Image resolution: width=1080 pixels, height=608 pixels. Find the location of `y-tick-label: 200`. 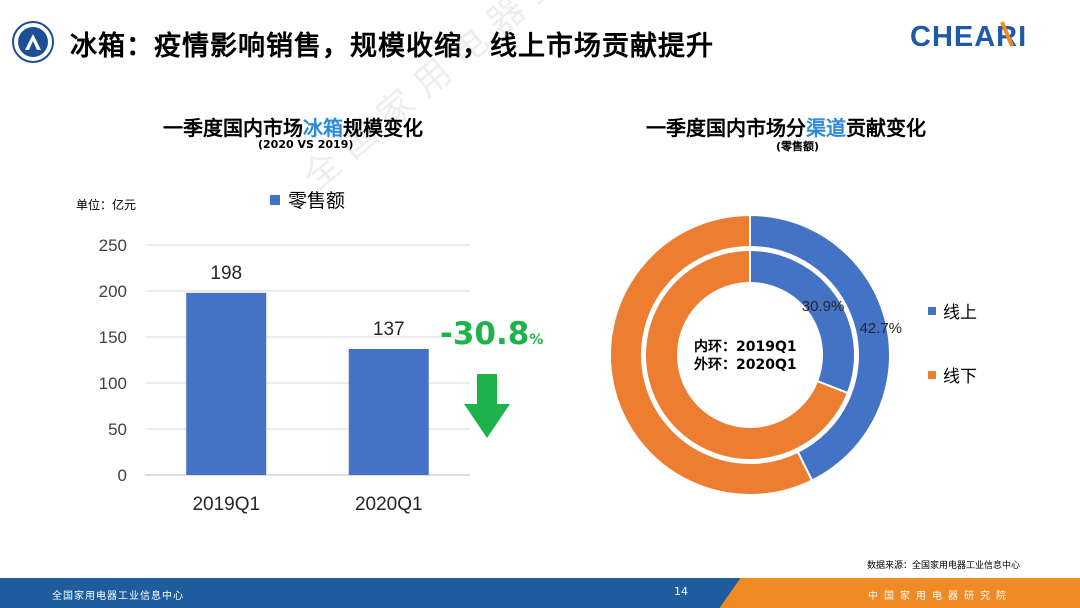

y-tick-label: 200 is located at coordinates (113, 291).